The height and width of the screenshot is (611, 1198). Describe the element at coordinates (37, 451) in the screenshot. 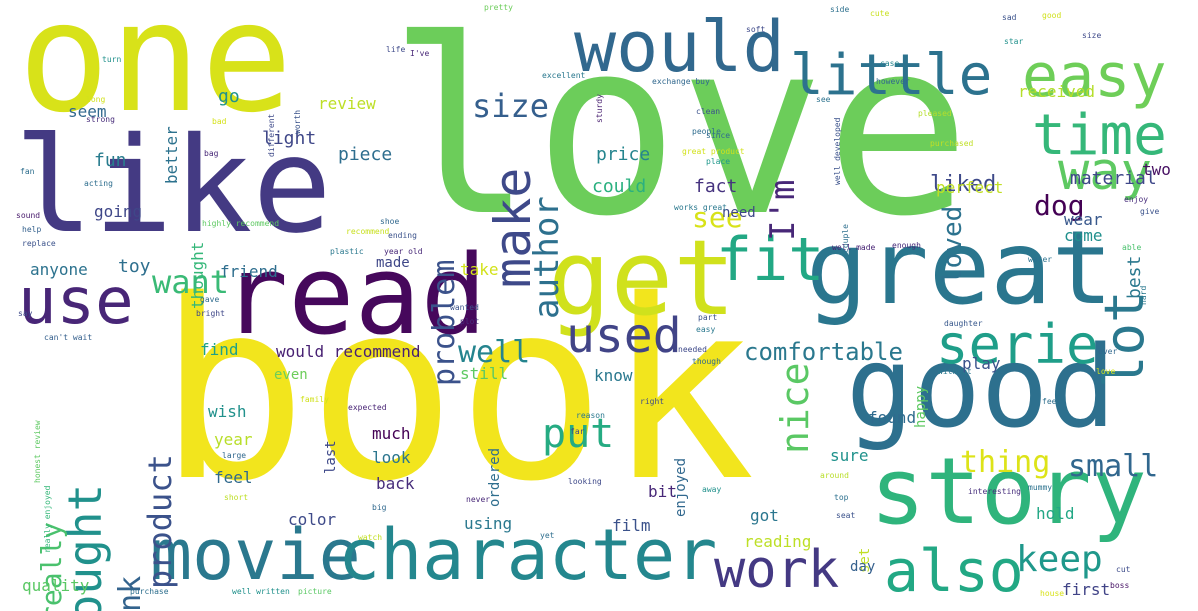

I see `word-honest-review: honest review` at that location.